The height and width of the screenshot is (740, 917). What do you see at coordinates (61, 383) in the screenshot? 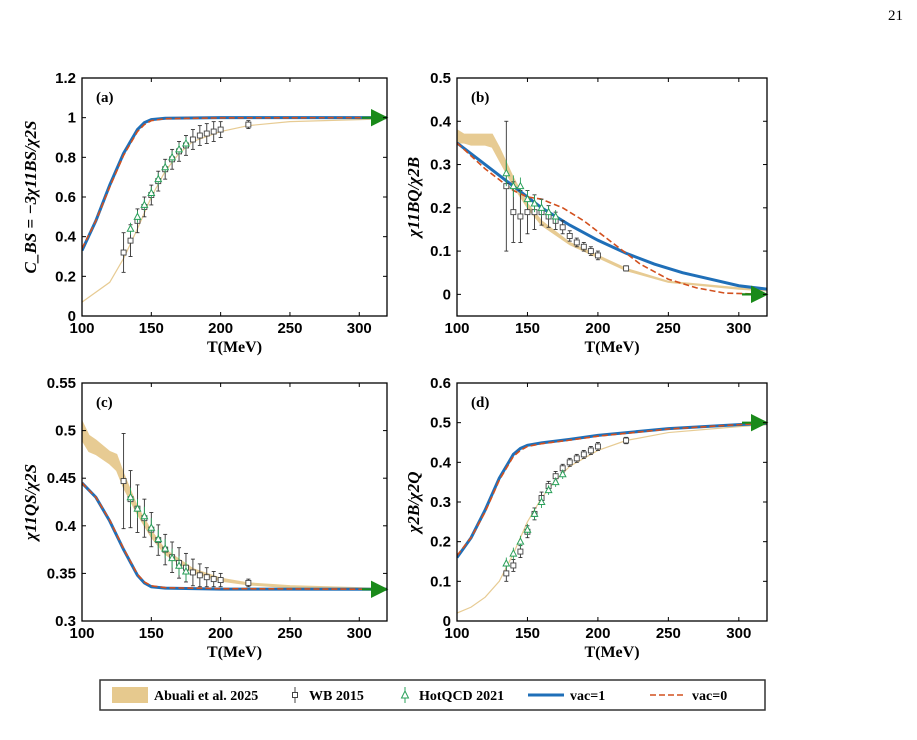
I see `y-tick-label: 0.55` at bounding box center [61, 383].